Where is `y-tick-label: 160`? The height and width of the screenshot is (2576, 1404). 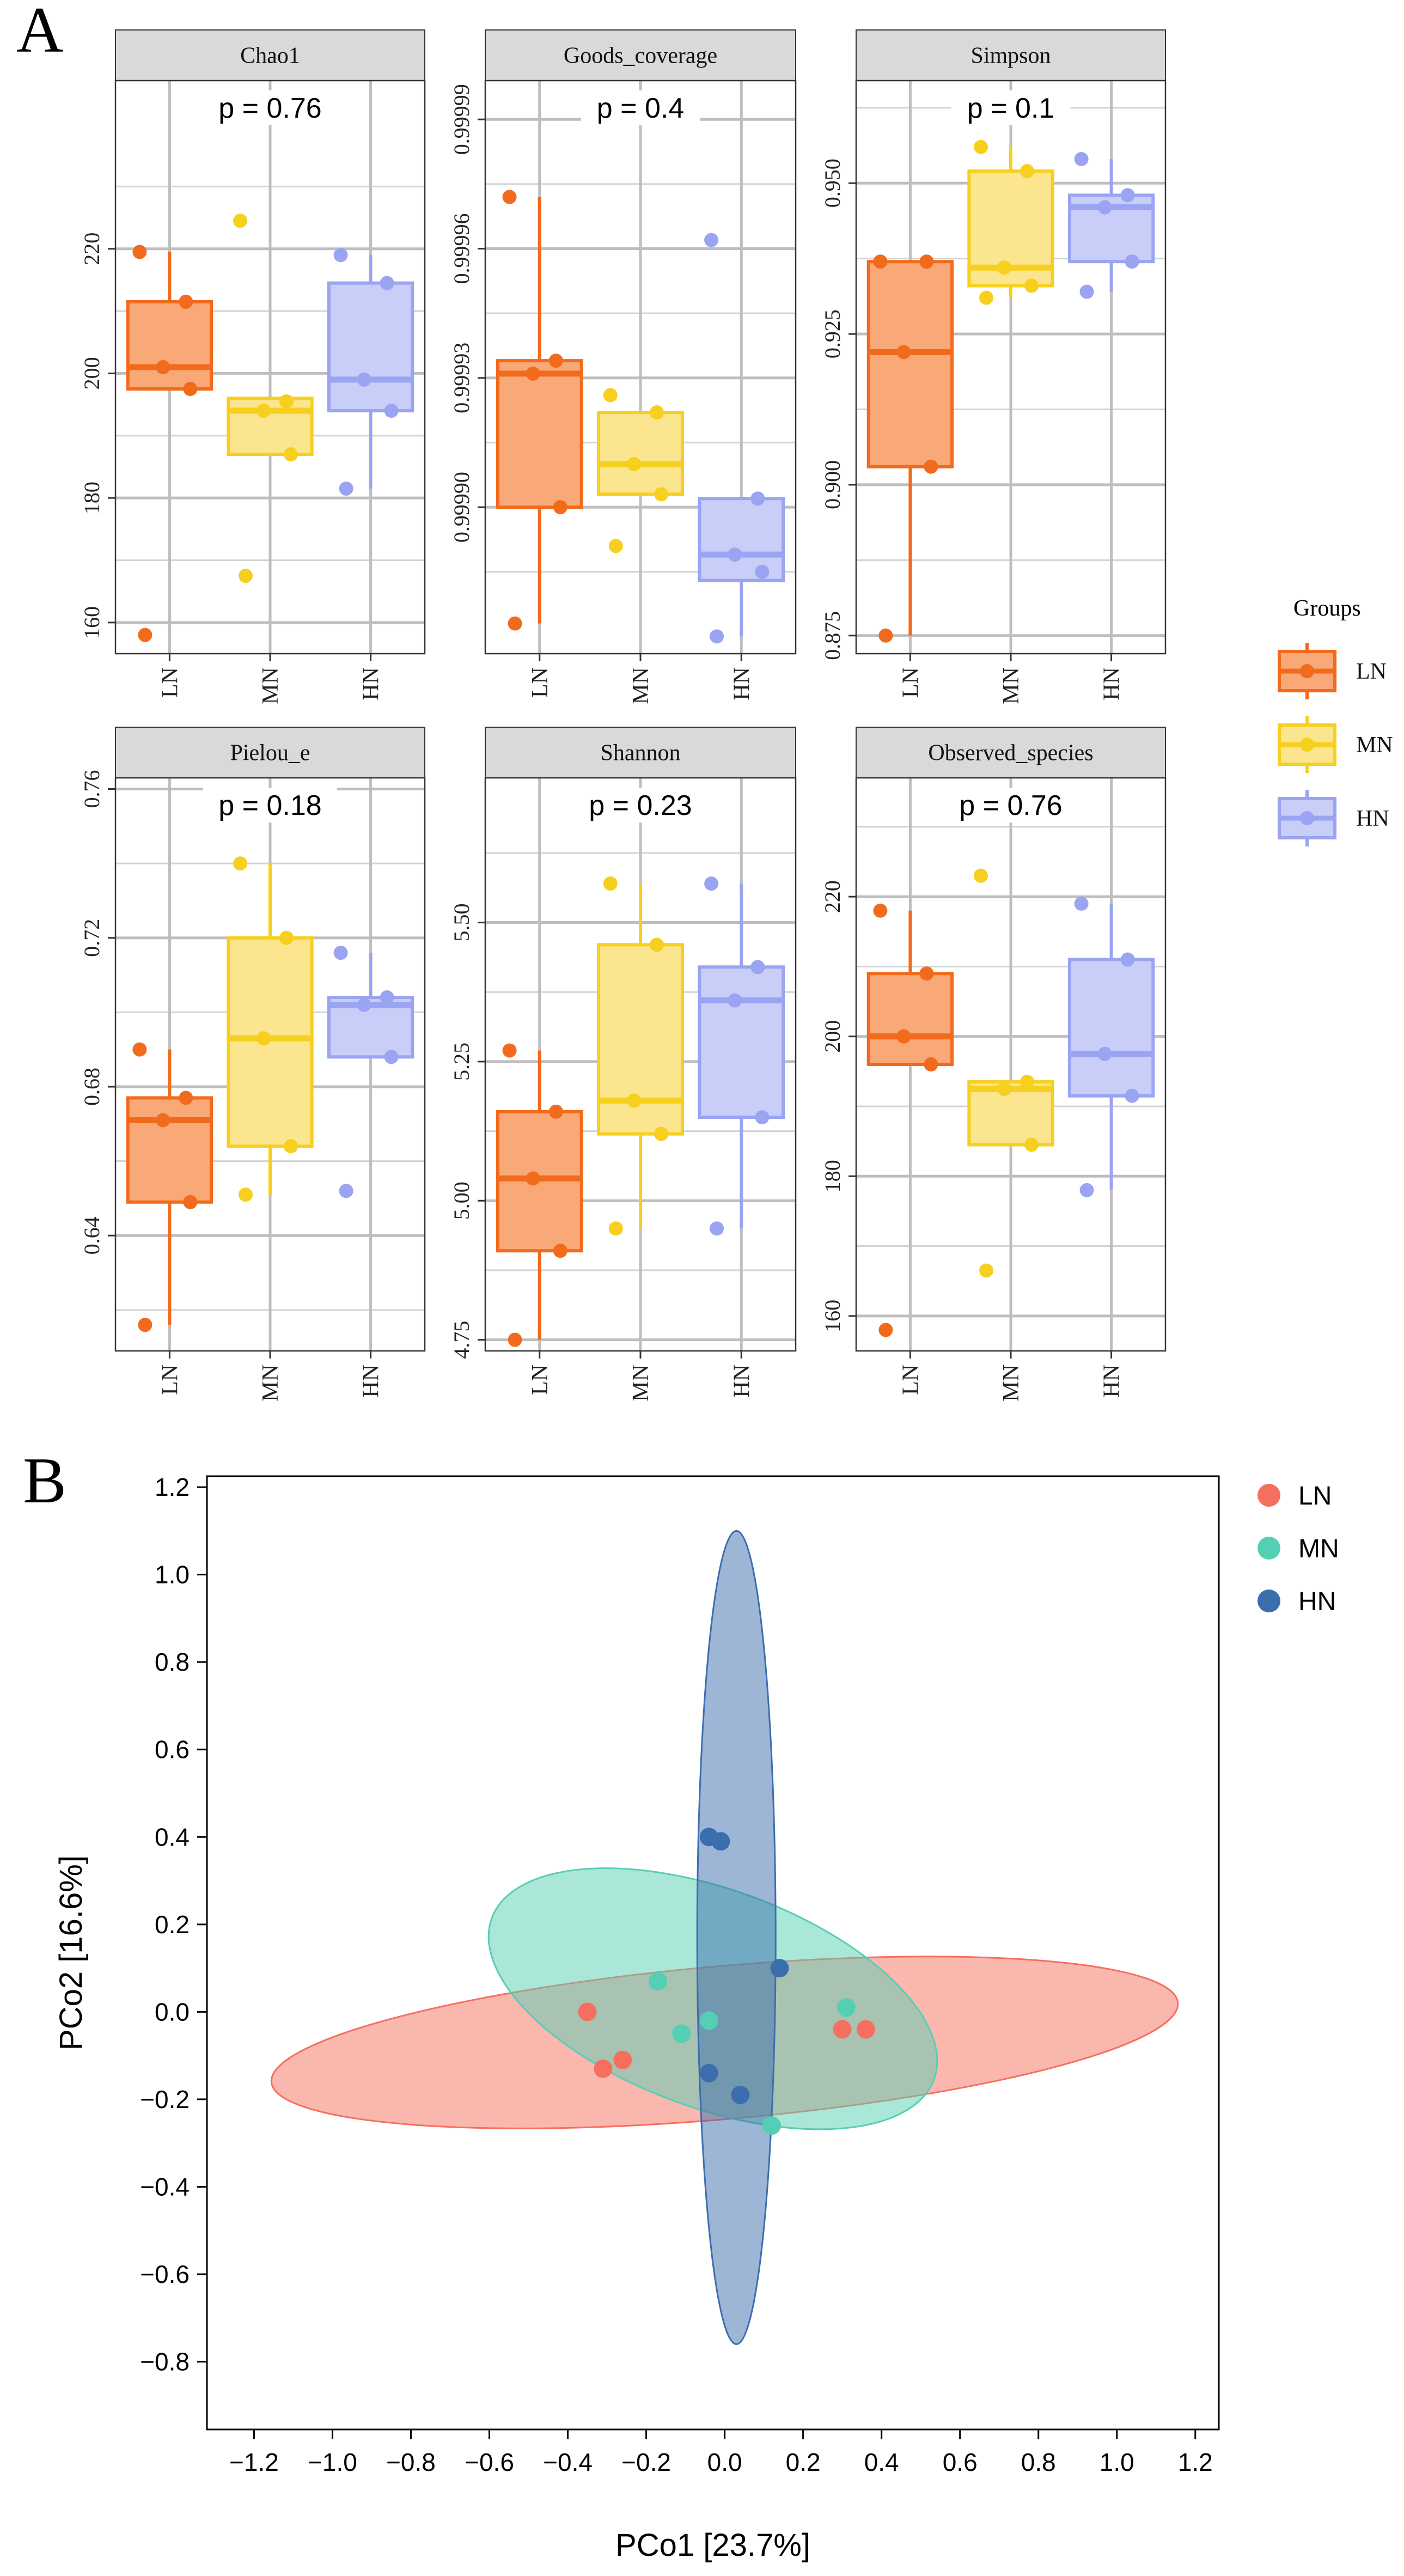
y-tick-label: 160 is located at coordinates (832, 1316).